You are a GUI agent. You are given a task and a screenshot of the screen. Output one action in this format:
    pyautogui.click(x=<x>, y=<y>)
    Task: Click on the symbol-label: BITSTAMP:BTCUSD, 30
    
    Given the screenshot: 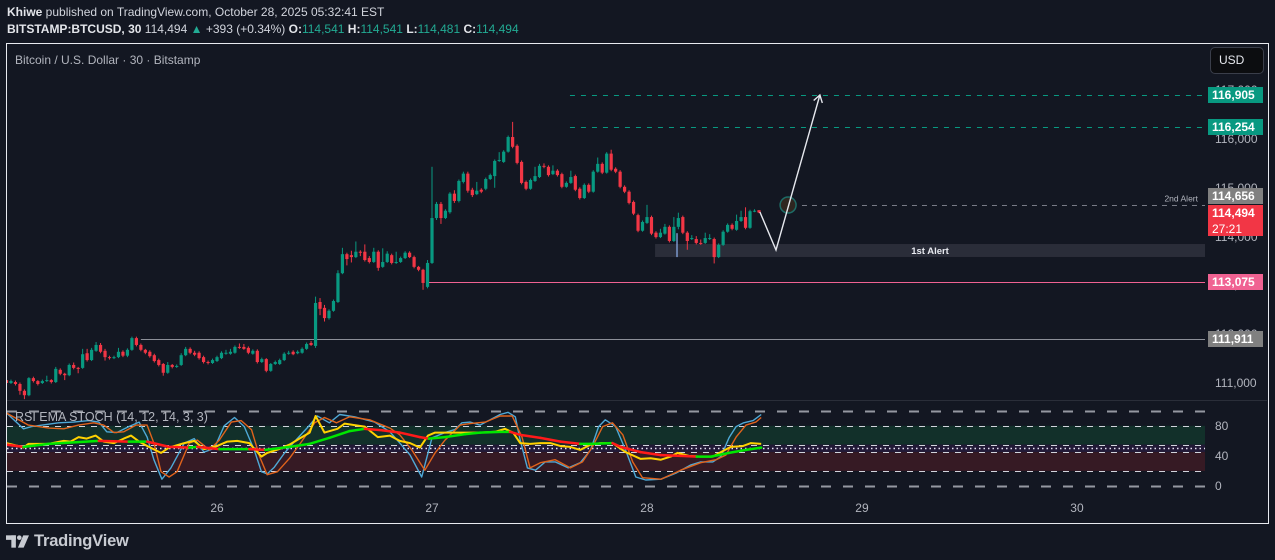 What is the action you would take?
    pyautogui.click(x=74, y=29)
    